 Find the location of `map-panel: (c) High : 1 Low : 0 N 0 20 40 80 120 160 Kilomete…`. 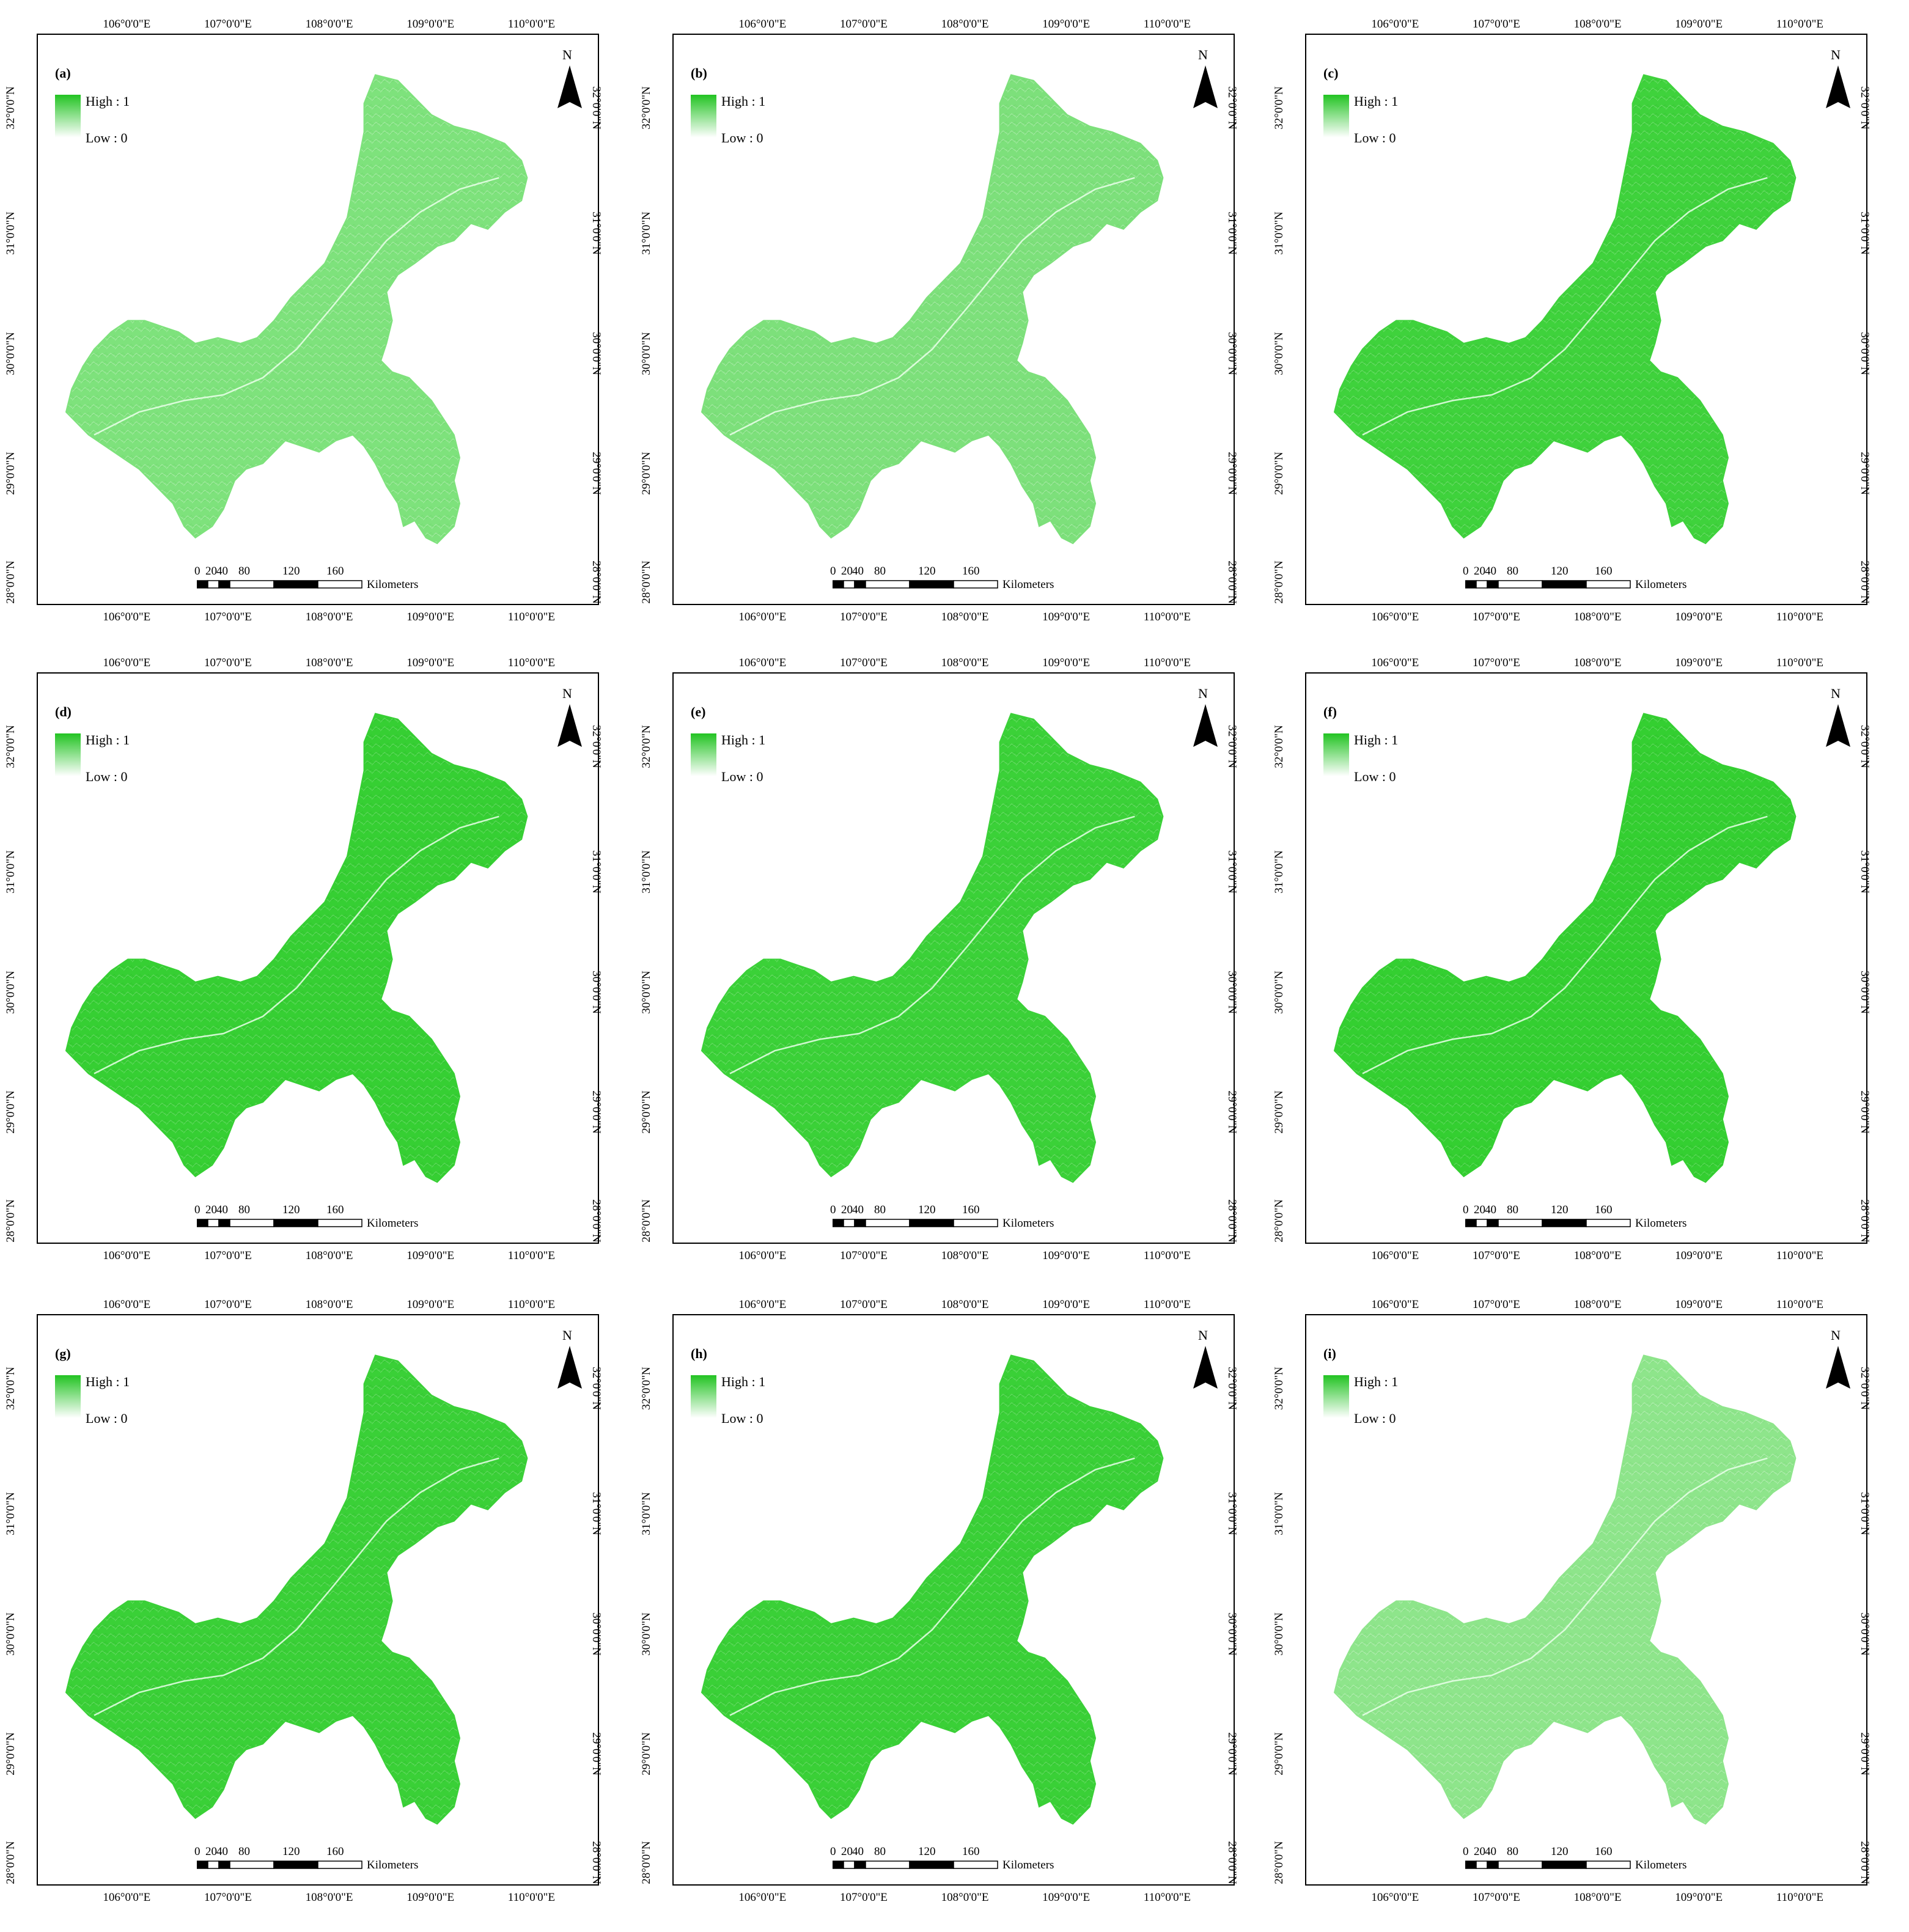

map-panel: (c) High : 1 Low : 0 N 0 20 40 80 120 160 Kilomete… is located at coordinates (1582, 330).